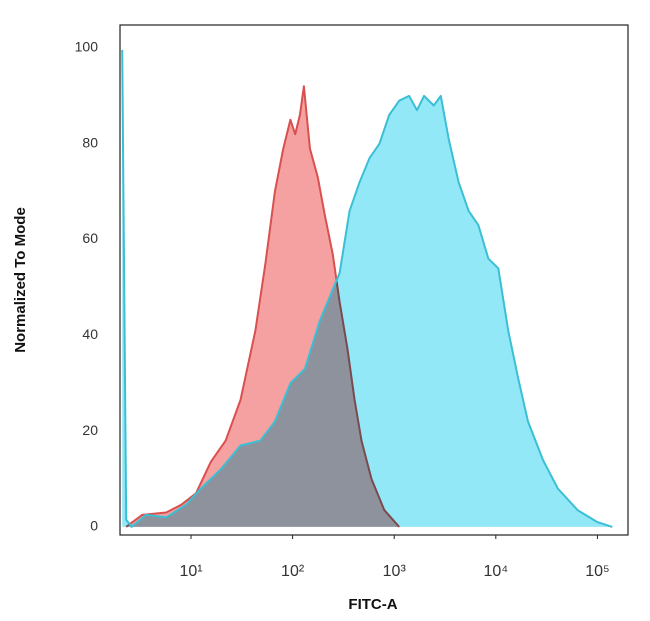 The image size is (650, 621). What do you see at coordinates (90, 142) in the screenshot?
I see `y-tick-label: 80` at bounding box center [90, 142].